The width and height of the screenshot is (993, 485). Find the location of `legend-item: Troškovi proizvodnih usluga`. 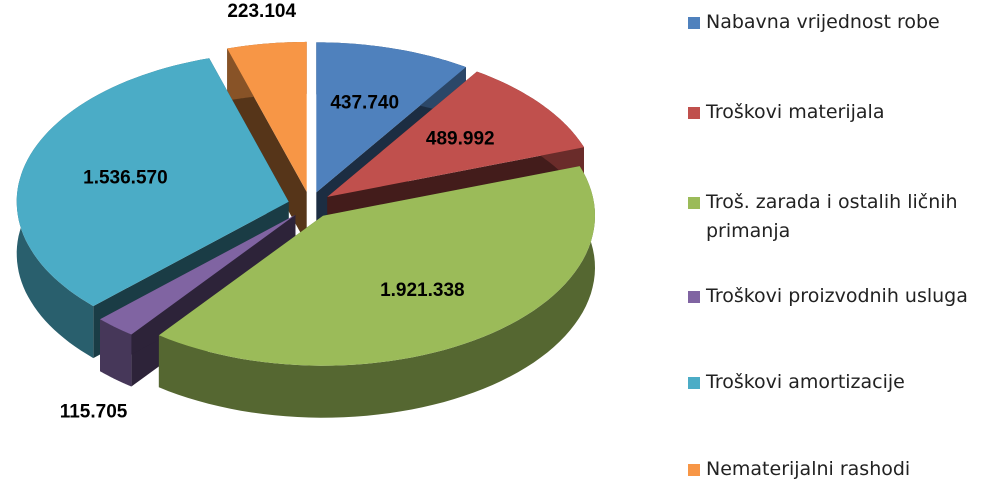

legend-item: Troškovi proizvodnih usluga is located at coordinates (838, 296).